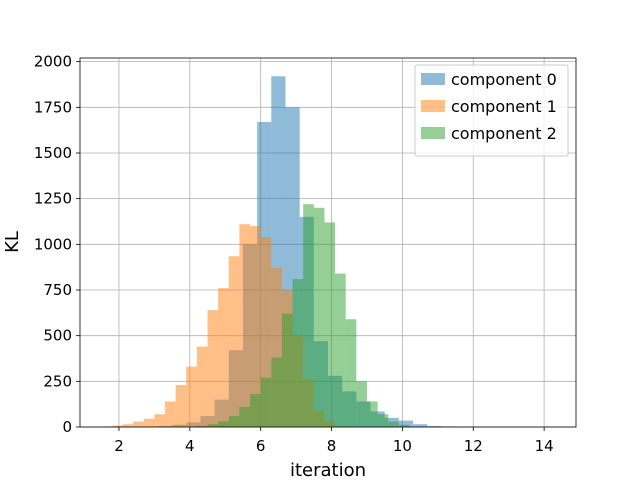 Image resolution: width=640 pixels, height=480 pixels. Describe the element at coordinates (504, 106) in the screenshot. I see `legend-label-1: component 1` at that location.